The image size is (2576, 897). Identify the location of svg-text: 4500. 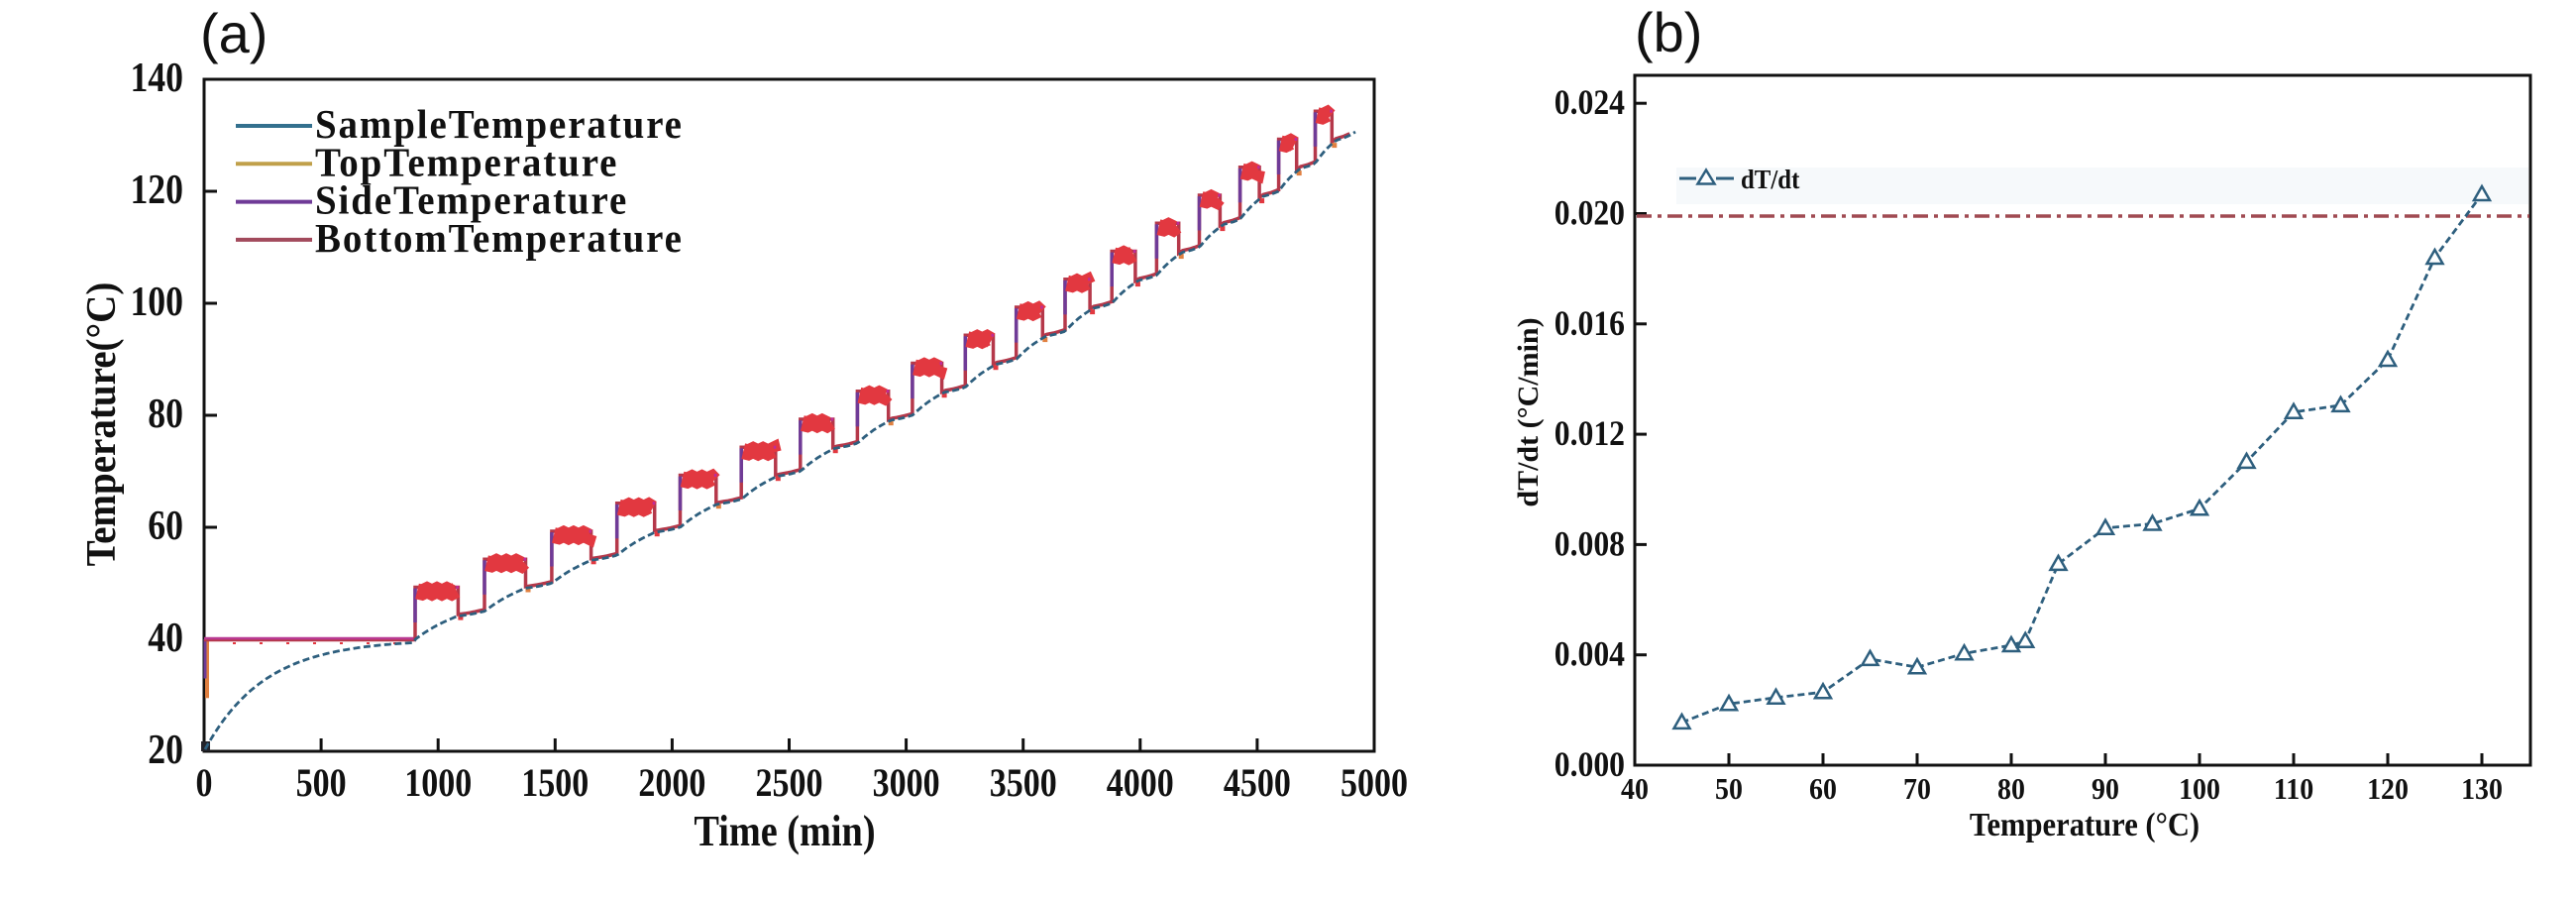
(1257, 784).